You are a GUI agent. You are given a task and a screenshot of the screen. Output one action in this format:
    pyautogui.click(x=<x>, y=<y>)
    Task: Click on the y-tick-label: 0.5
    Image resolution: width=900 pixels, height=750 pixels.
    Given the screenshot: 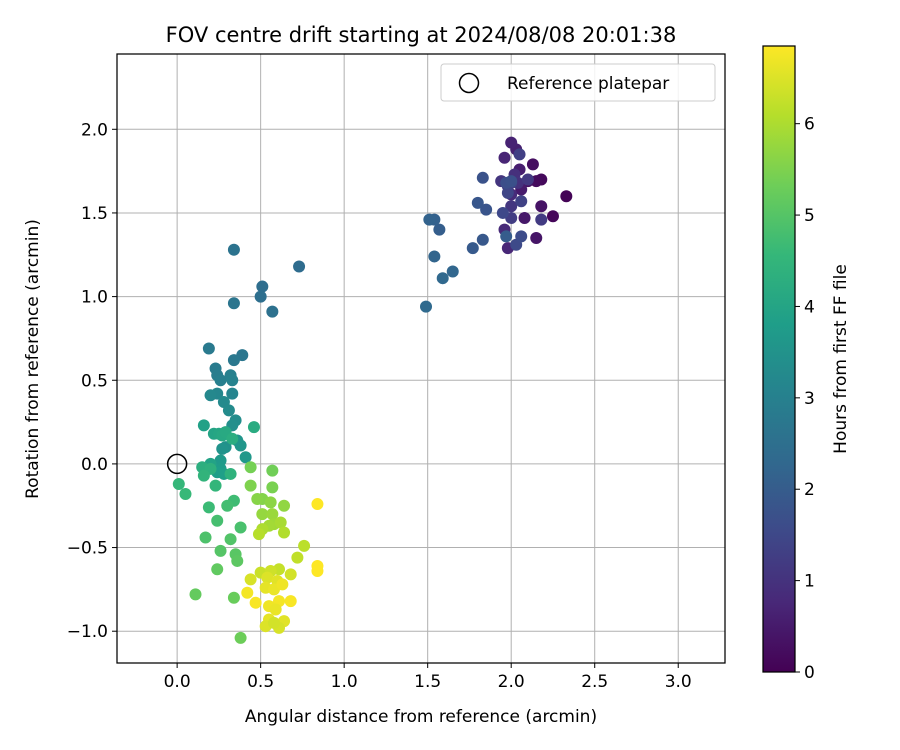 What is the action you would take?
    pyautogui.click(x=94, y=381)
    